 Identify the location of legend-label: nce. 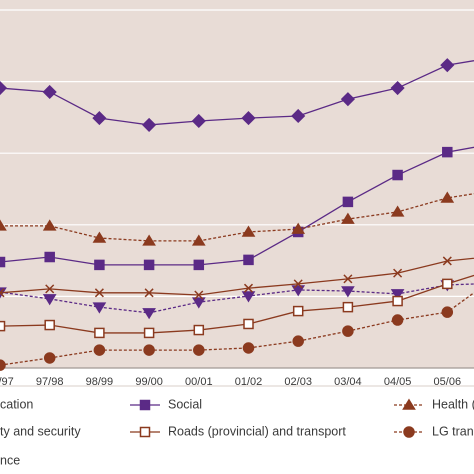
(10, 460).